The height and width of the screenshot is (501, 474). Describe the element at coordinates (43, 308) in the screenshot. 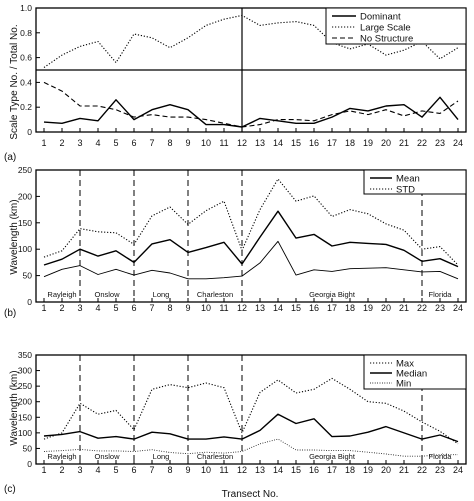

I see `panel-b-xtick-label: 1` at that location.